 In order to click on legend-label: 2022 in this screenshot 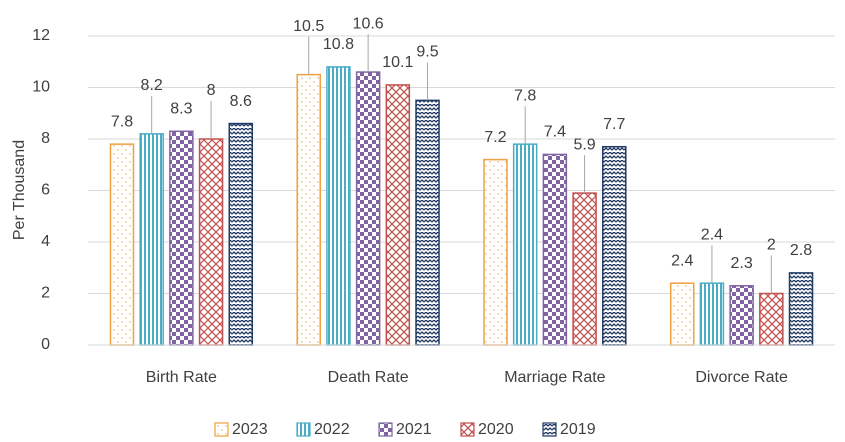, I will do `click(332, 429)`.